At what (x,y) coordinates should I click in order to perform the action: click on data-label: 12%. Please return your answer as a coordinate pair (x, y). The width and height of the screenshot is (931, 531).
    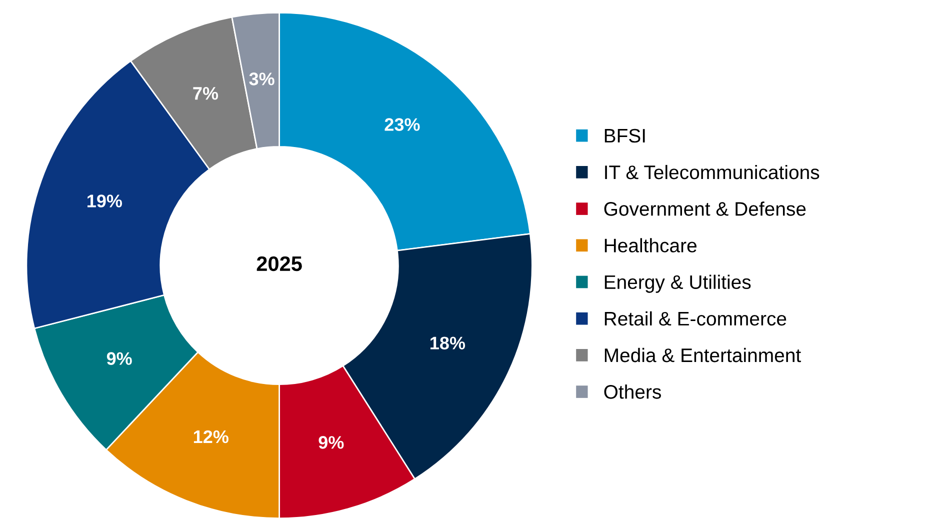
    Looking at the image, I should click on (211, 437).